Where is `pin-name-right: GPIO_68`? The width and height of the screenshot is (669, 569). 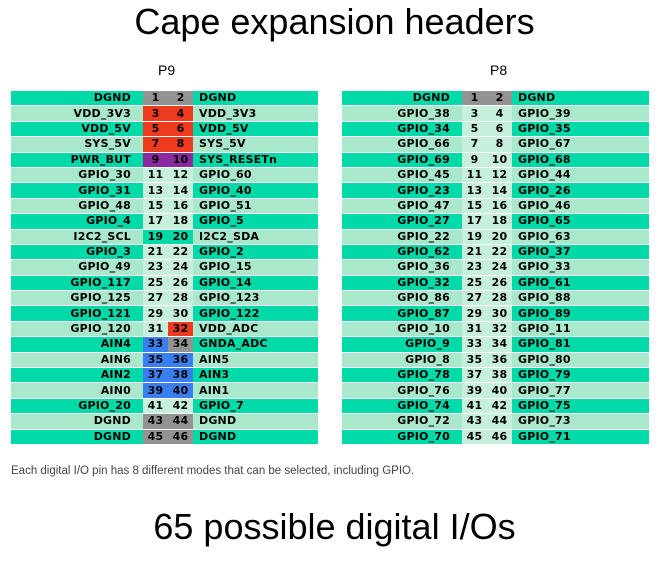 pin-name-right: GPIO_68 is located at coordinates (580, 159).